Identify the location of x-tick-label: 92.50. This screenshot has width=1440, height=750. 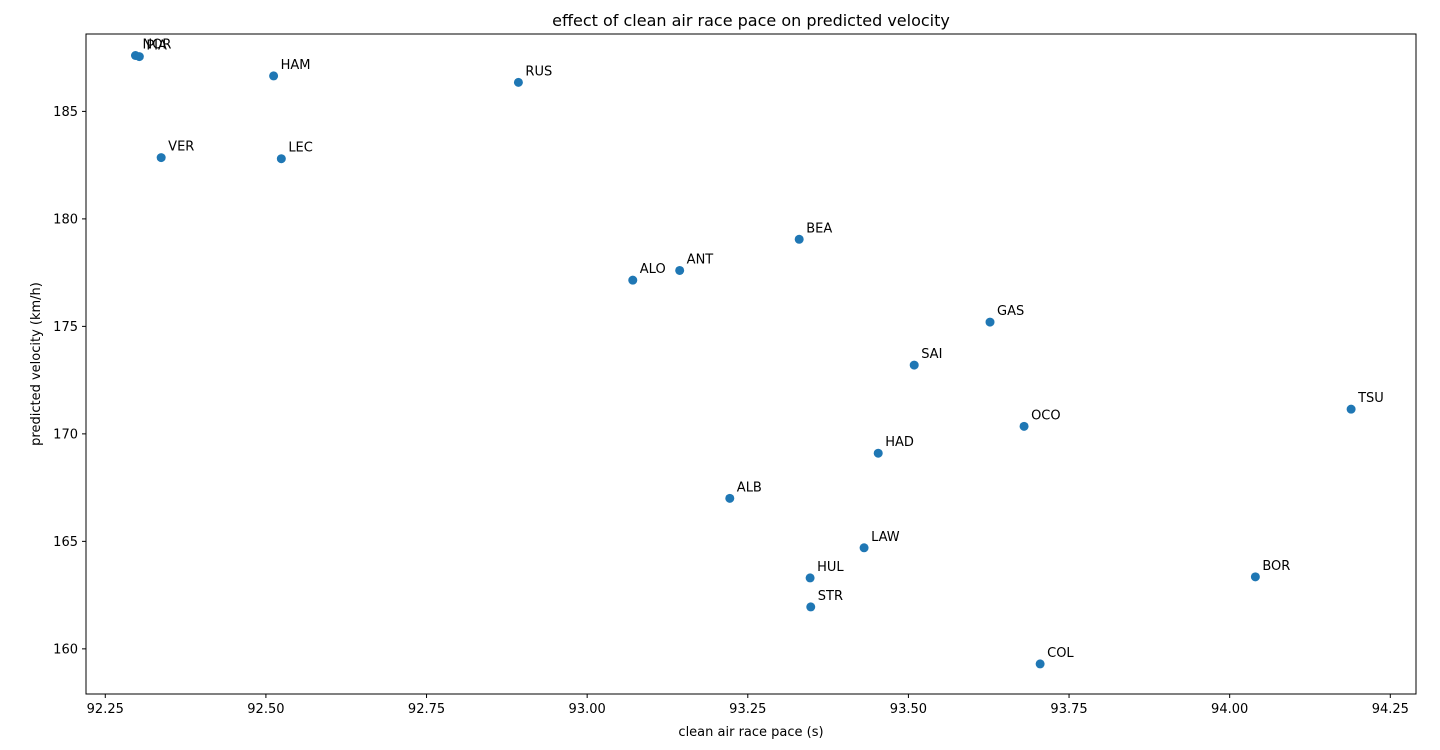
(265, 709).